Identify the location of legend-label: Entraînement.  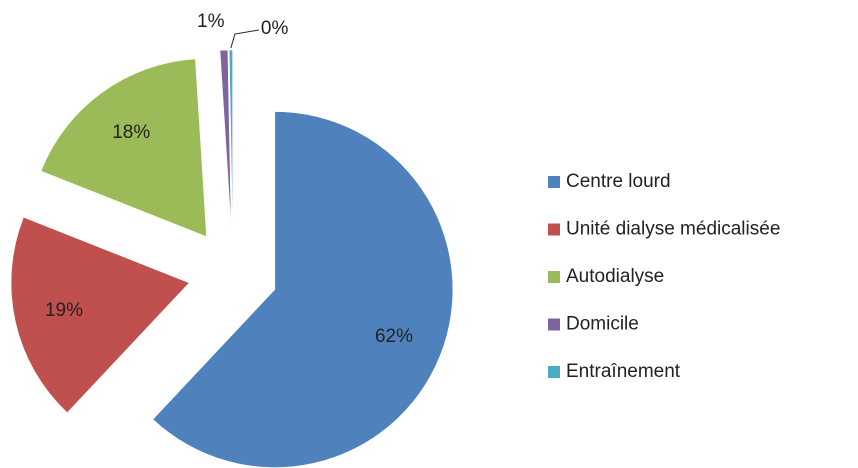
(623, 371).